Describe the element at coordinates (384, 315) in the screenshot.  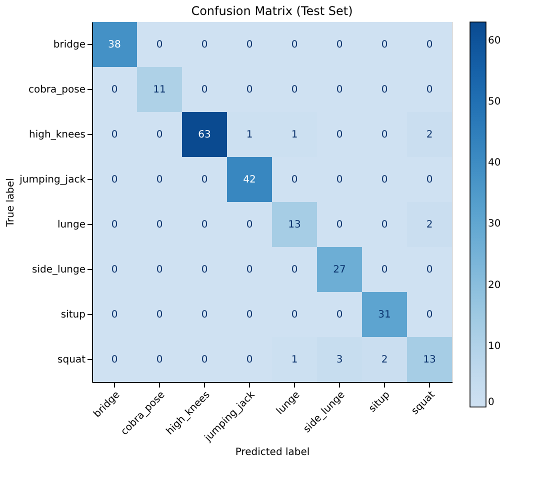
I see `data-label: 31` at that location.